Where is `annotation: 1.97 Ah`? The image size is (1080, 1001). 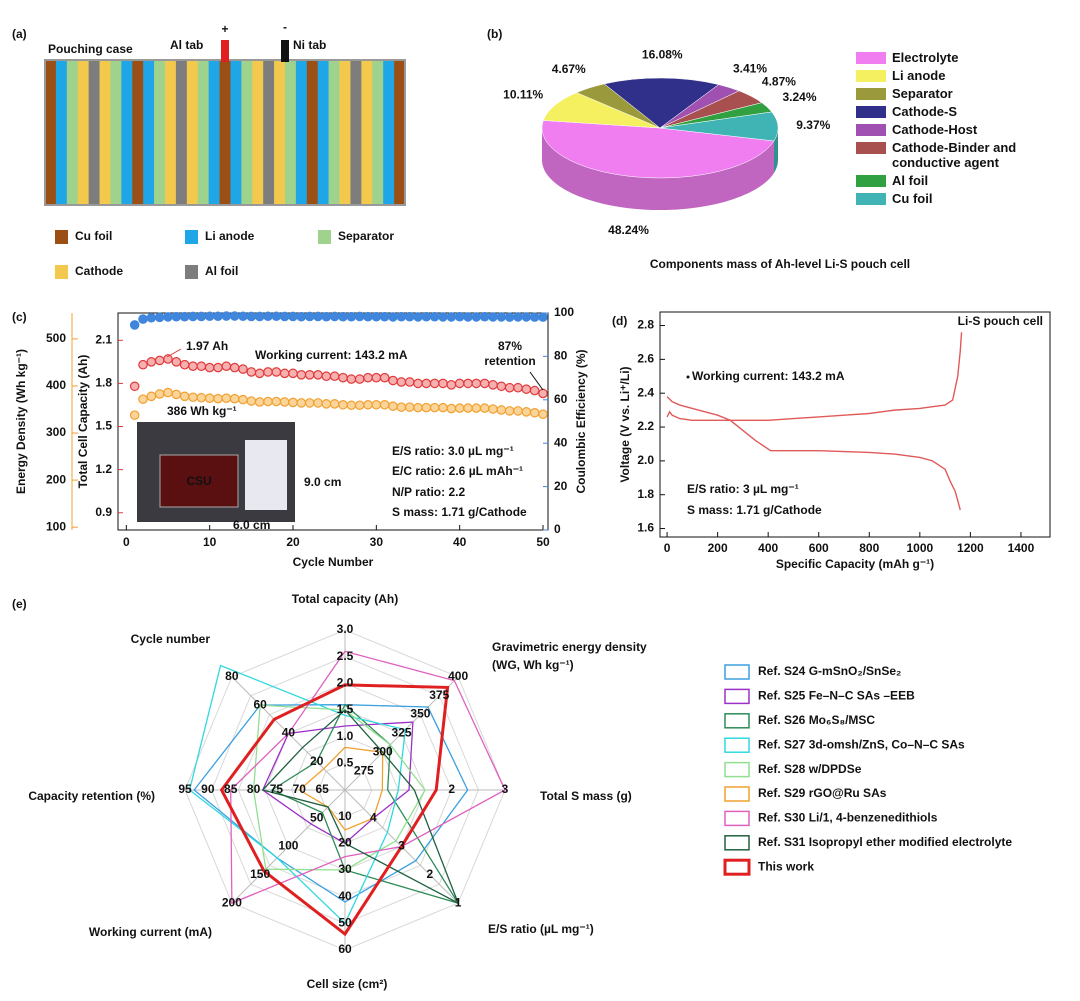
annotation: 1.97 Ah is located at coordinates (207, 346).